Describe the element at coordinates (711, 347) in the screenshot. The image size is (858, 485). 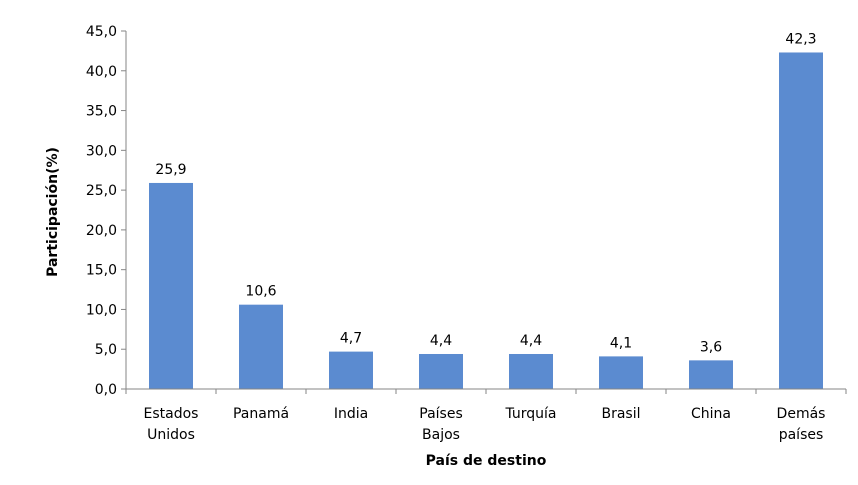
I see `data-label: 3,6` at that location.